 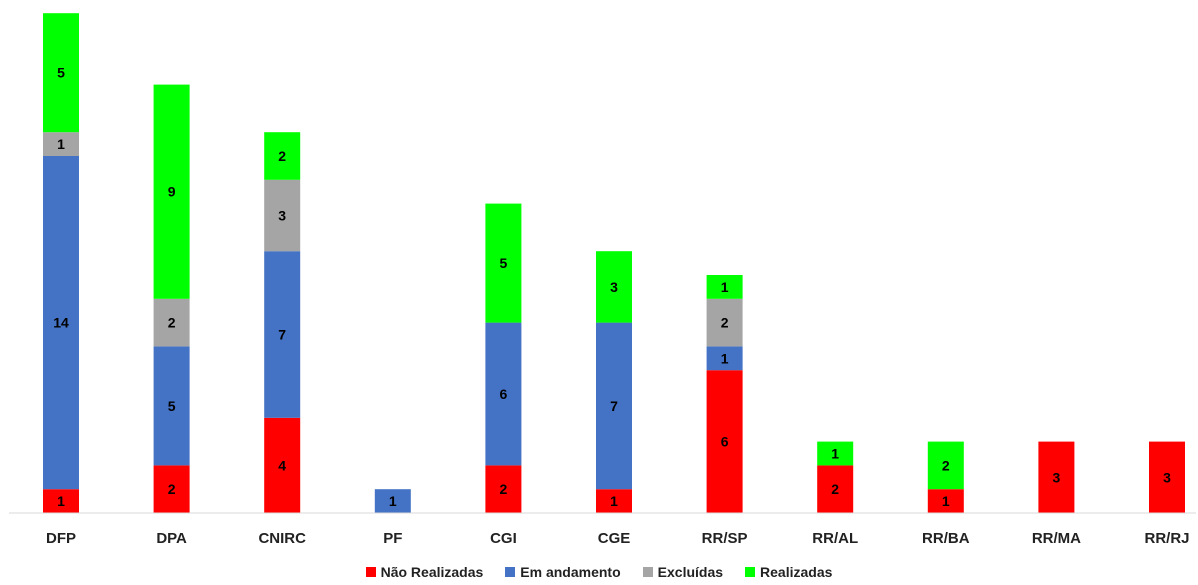 I want to click on x-tick-label: RR/MA, so click(x=1056, y=538).